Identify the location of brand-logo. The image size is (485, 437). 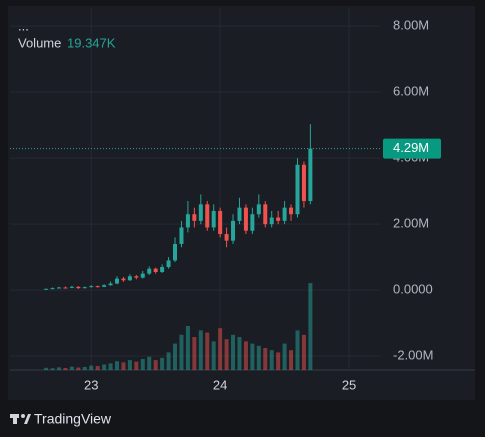
(20, 419).